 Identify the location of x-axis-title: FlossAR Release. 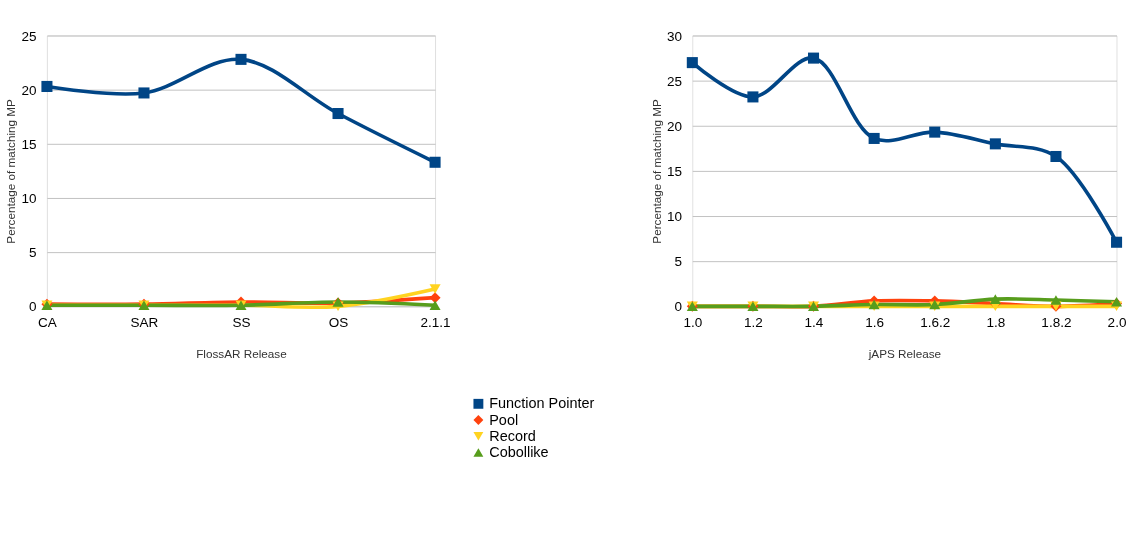
(241, 354).